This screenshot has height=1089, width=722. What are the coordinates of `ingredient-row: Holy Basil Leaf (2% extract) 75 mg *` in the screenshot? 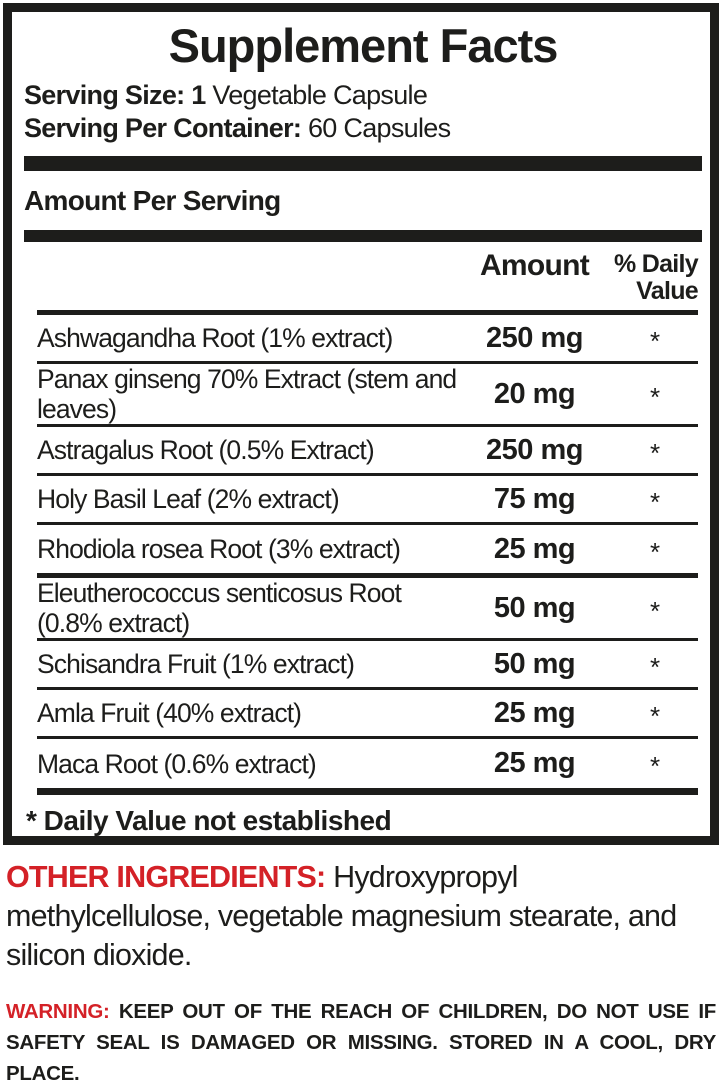 It's located at (367, 500).